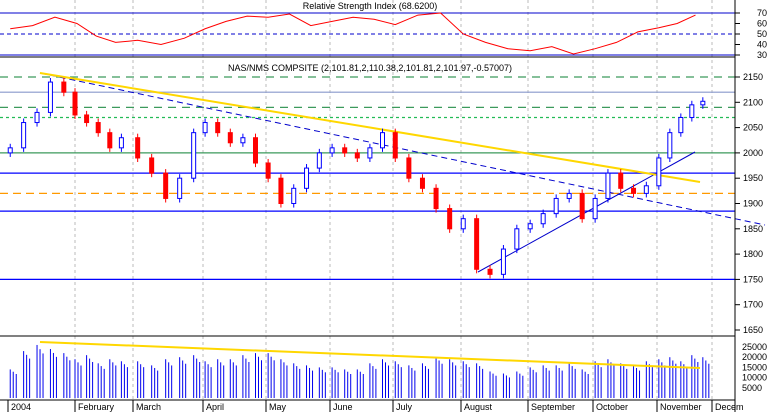 The width and height of the screenshot is (770, 412). What do you see at coordinates (762, 24) in the screenshot?
I see `rsi-tick-label: 60` at bounding box center [762, 24].